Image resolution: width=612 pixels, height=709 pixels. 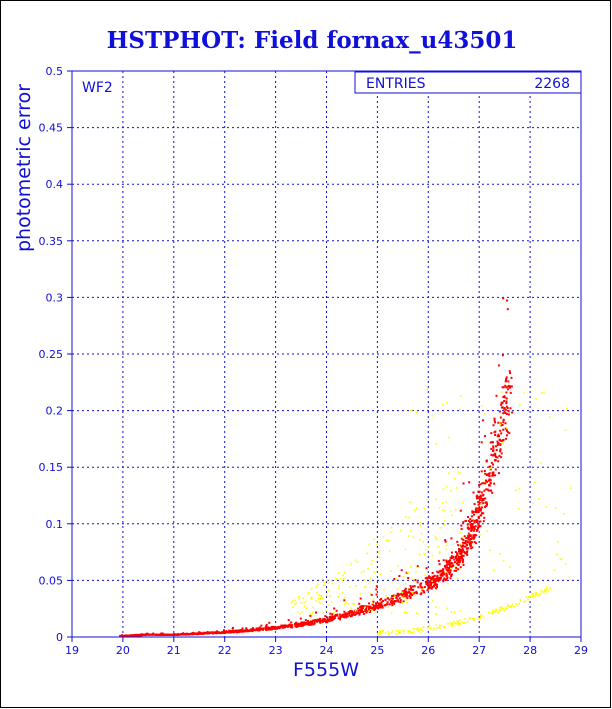 I want to click on x-tick-label: 23, so click(x=276, y=650).